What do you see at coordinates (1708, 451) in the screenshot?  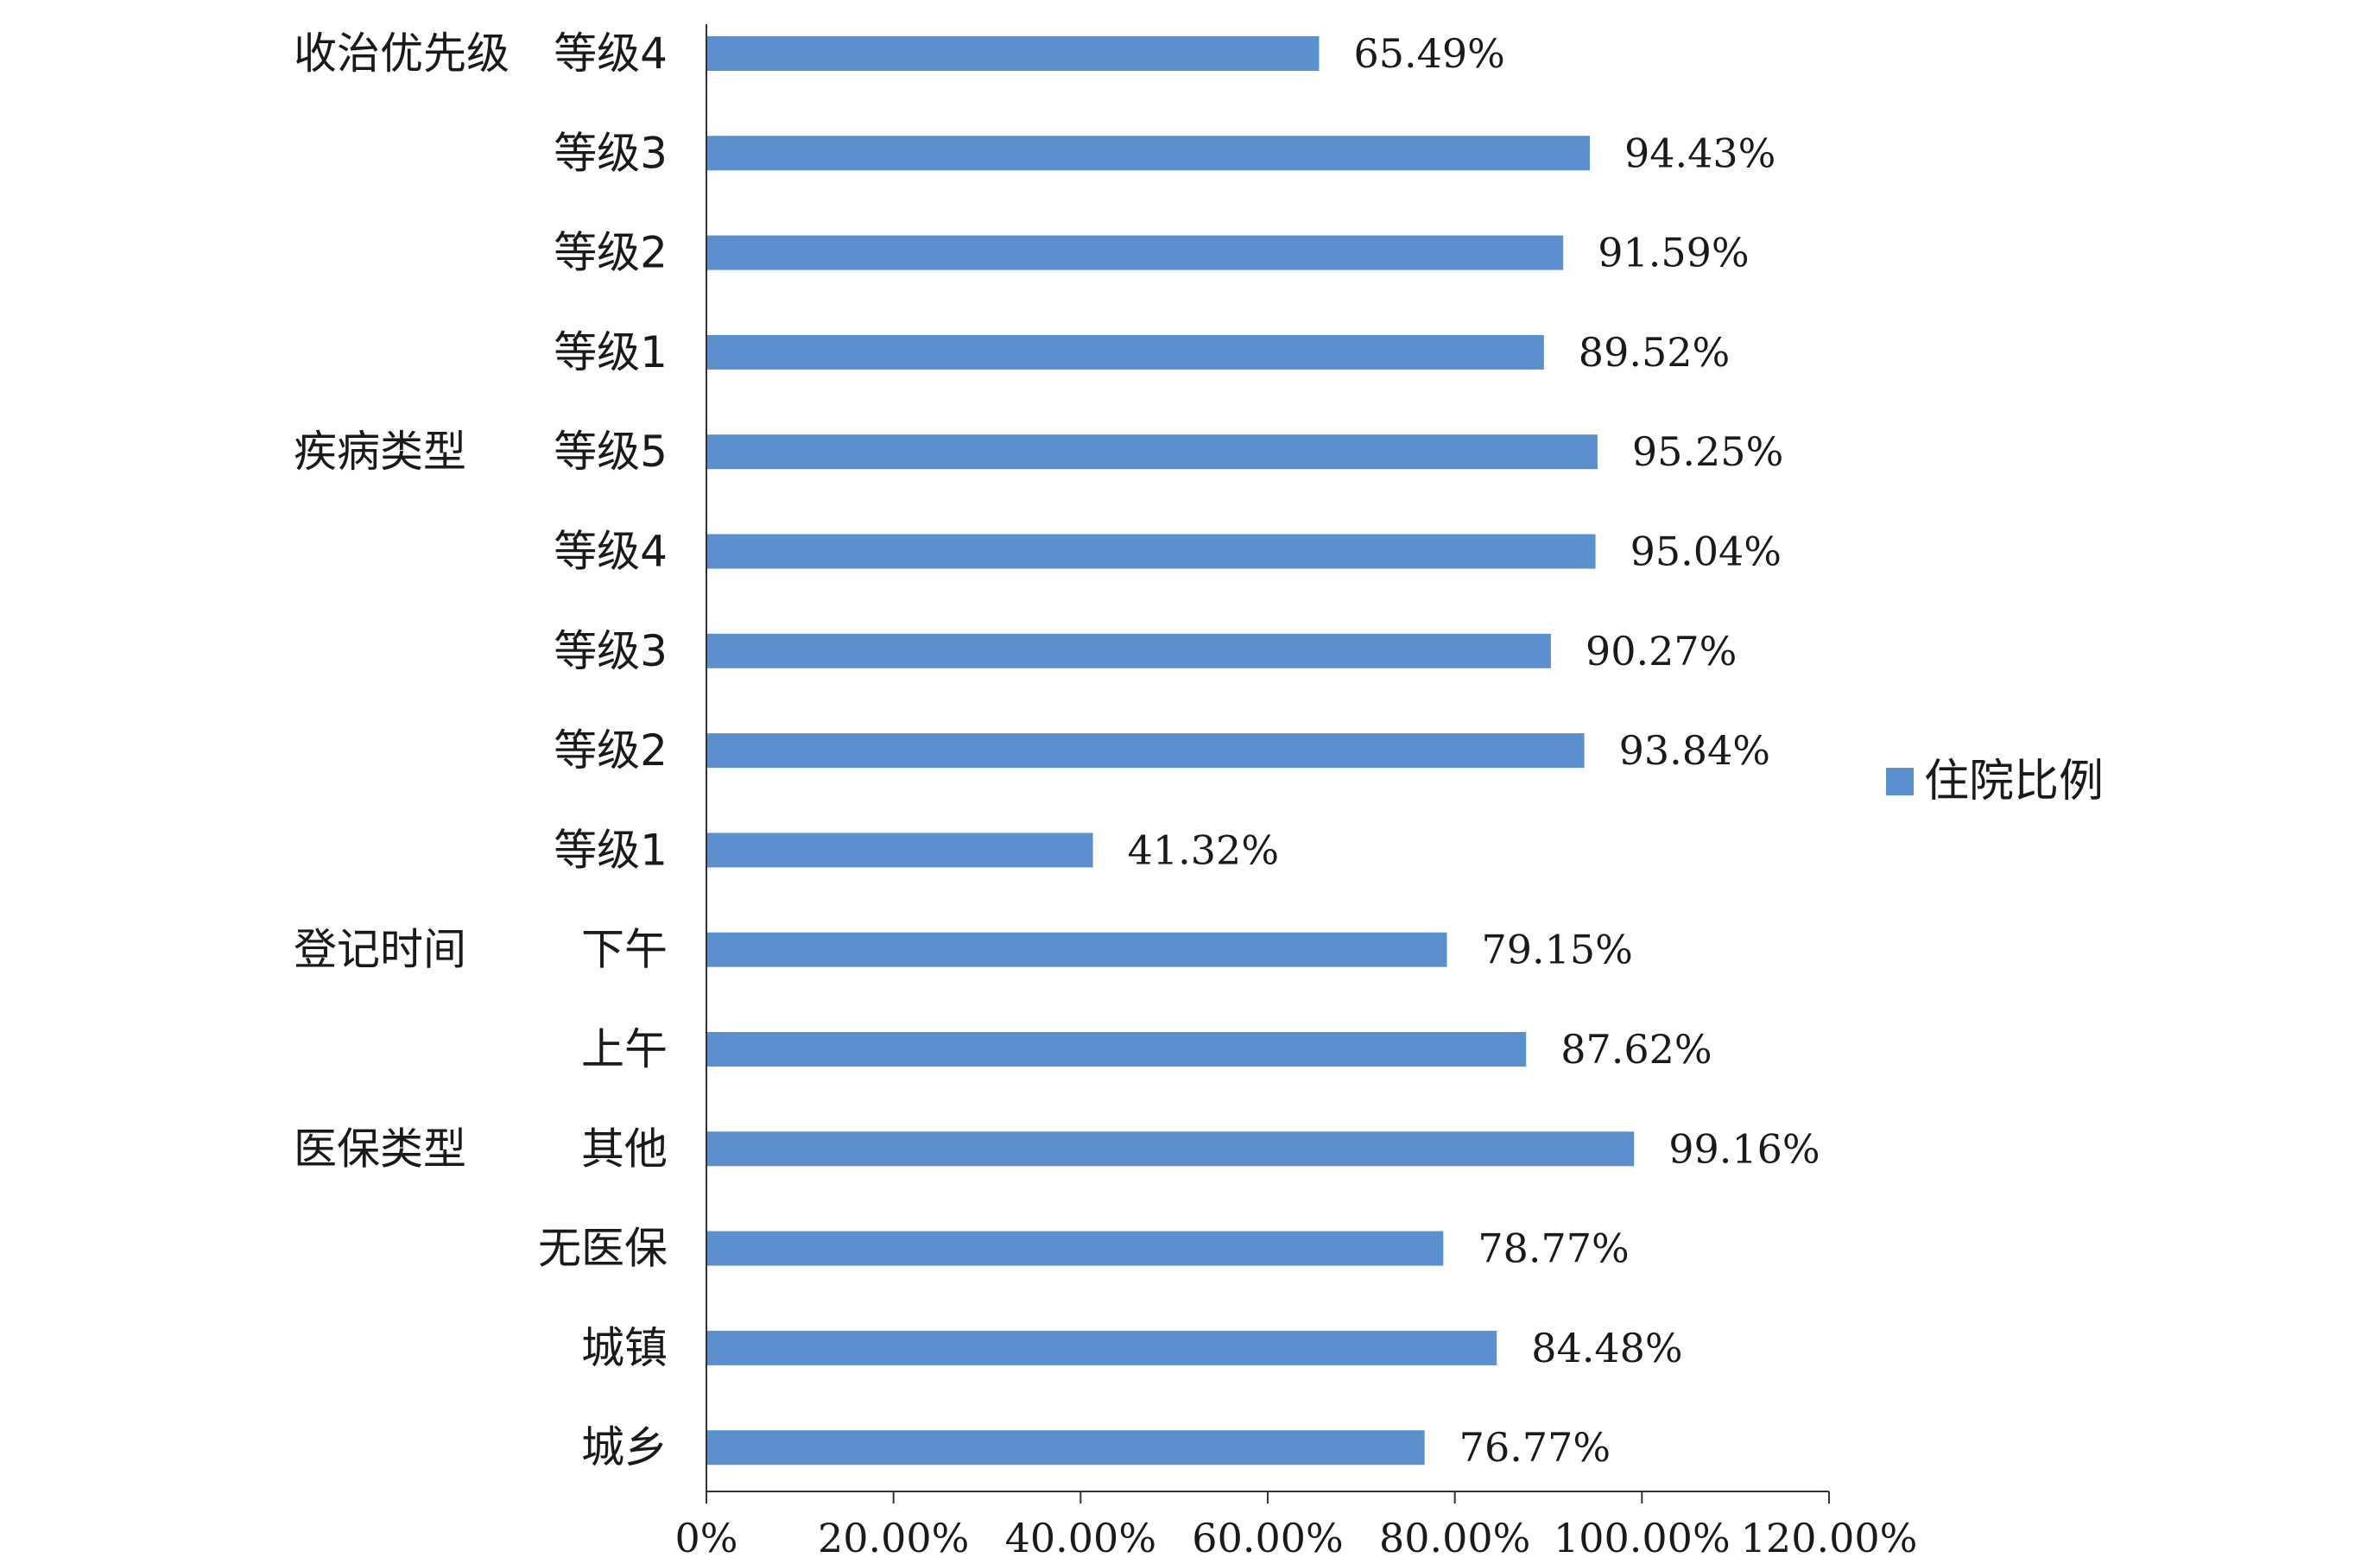 I see `value-label-4: 95.25%` at bounding box center [1708, 451].